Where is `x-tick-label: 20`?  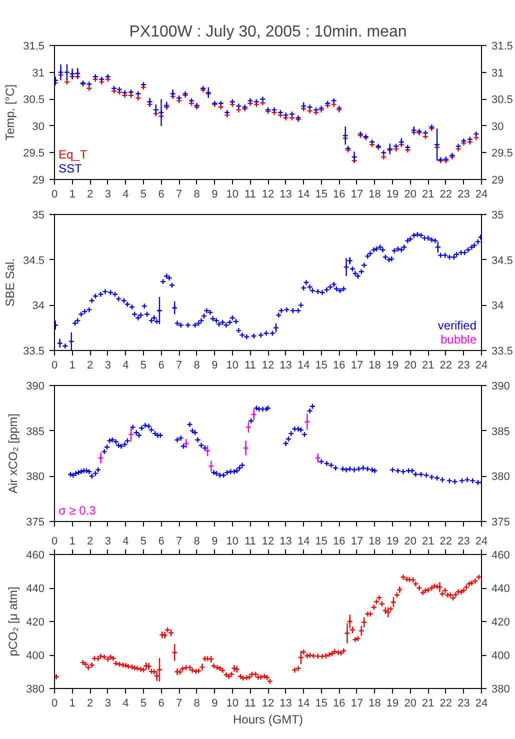 x-tick-label: 20 is located at coordinates (410, 366).